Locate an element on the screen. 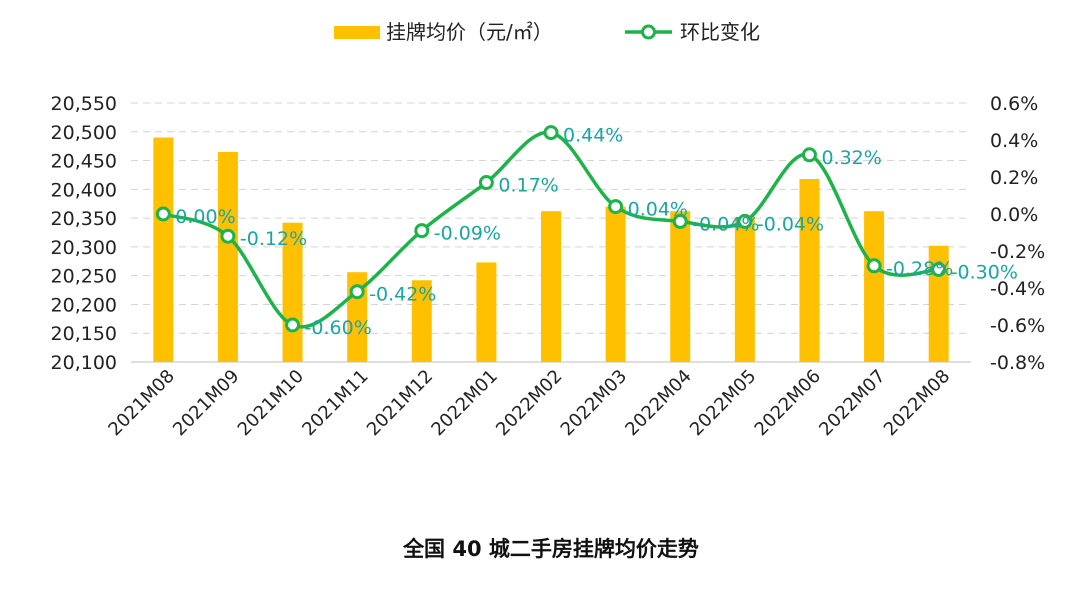  y-right-tick-label: 0.6% is located at coordinates (1014, 104).